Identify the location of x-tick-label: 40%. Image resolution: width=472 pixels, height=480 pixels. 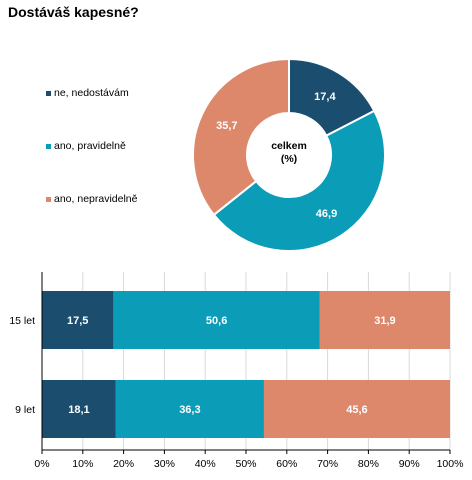
(205, 464).